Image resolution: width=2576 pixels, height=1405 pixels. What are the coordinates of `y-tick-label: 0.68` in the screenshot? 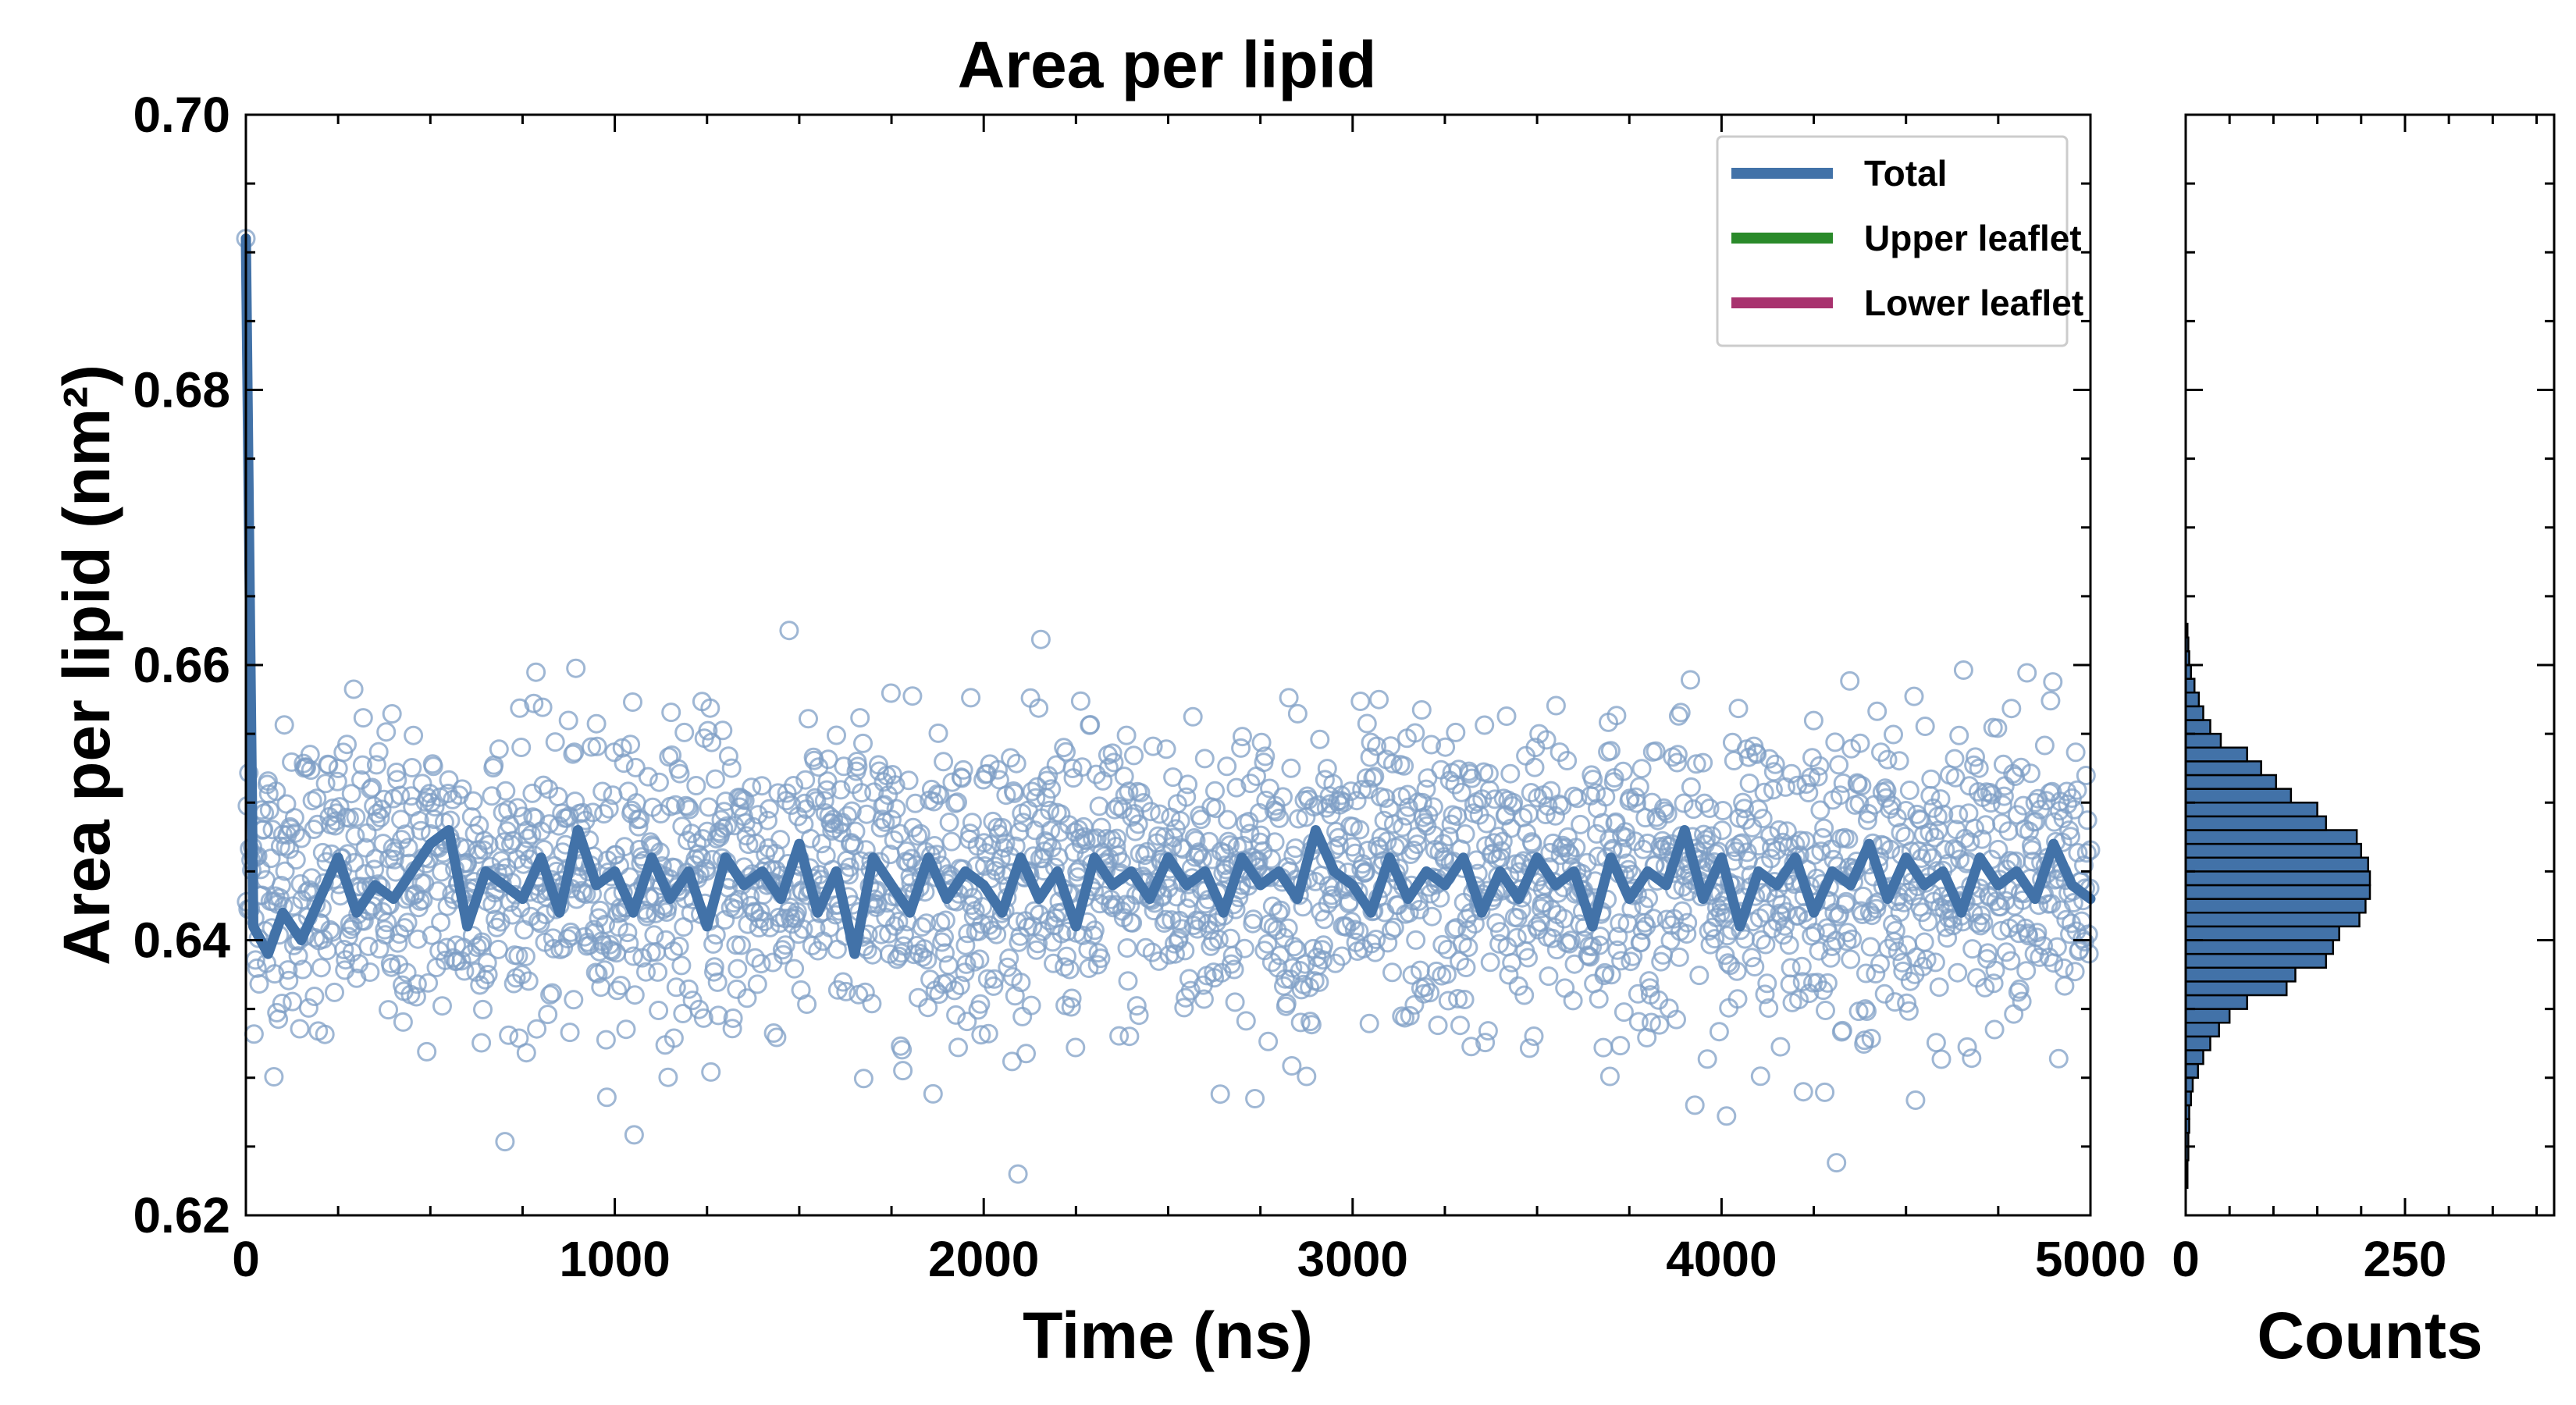 It's located at (181, 390).